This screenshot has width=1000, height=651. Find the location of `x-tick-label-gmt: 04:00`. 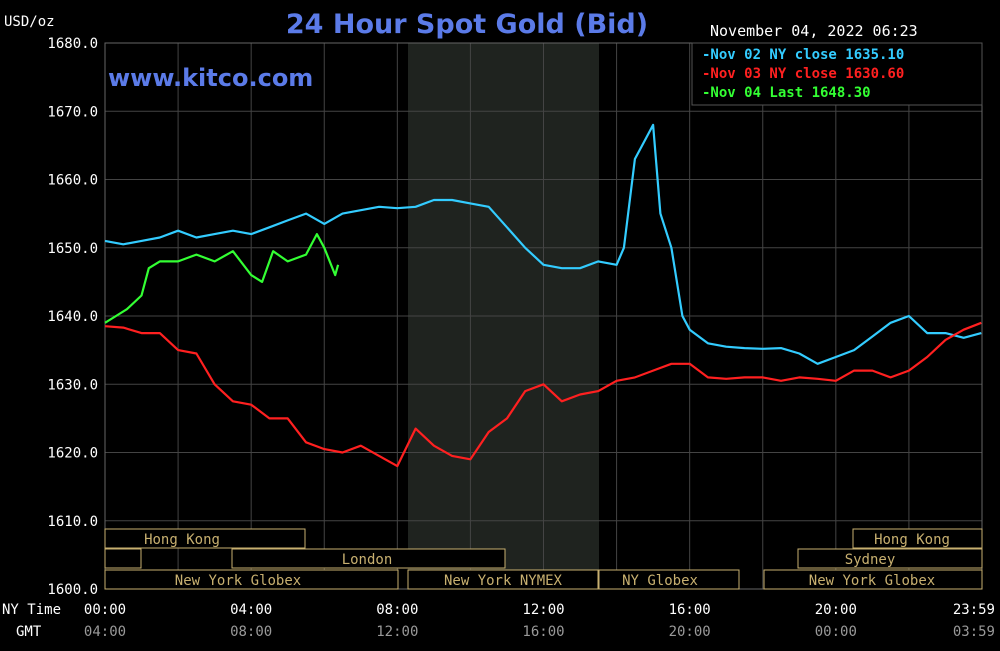

x-tick-label-gmt: 04:00 is located at coordinates (105, 632).